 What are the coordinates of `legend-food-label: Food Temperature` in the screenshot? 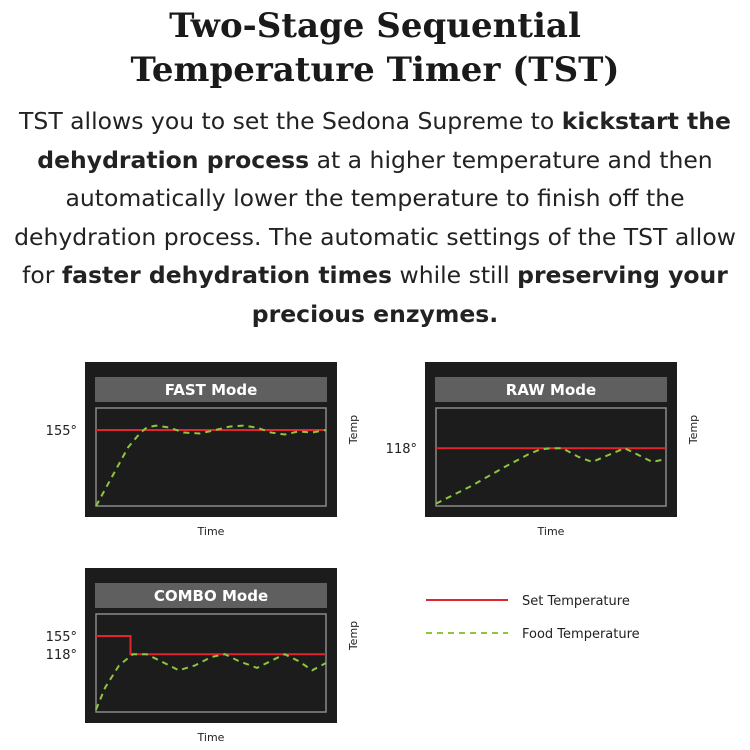 It's located at (581, 634).